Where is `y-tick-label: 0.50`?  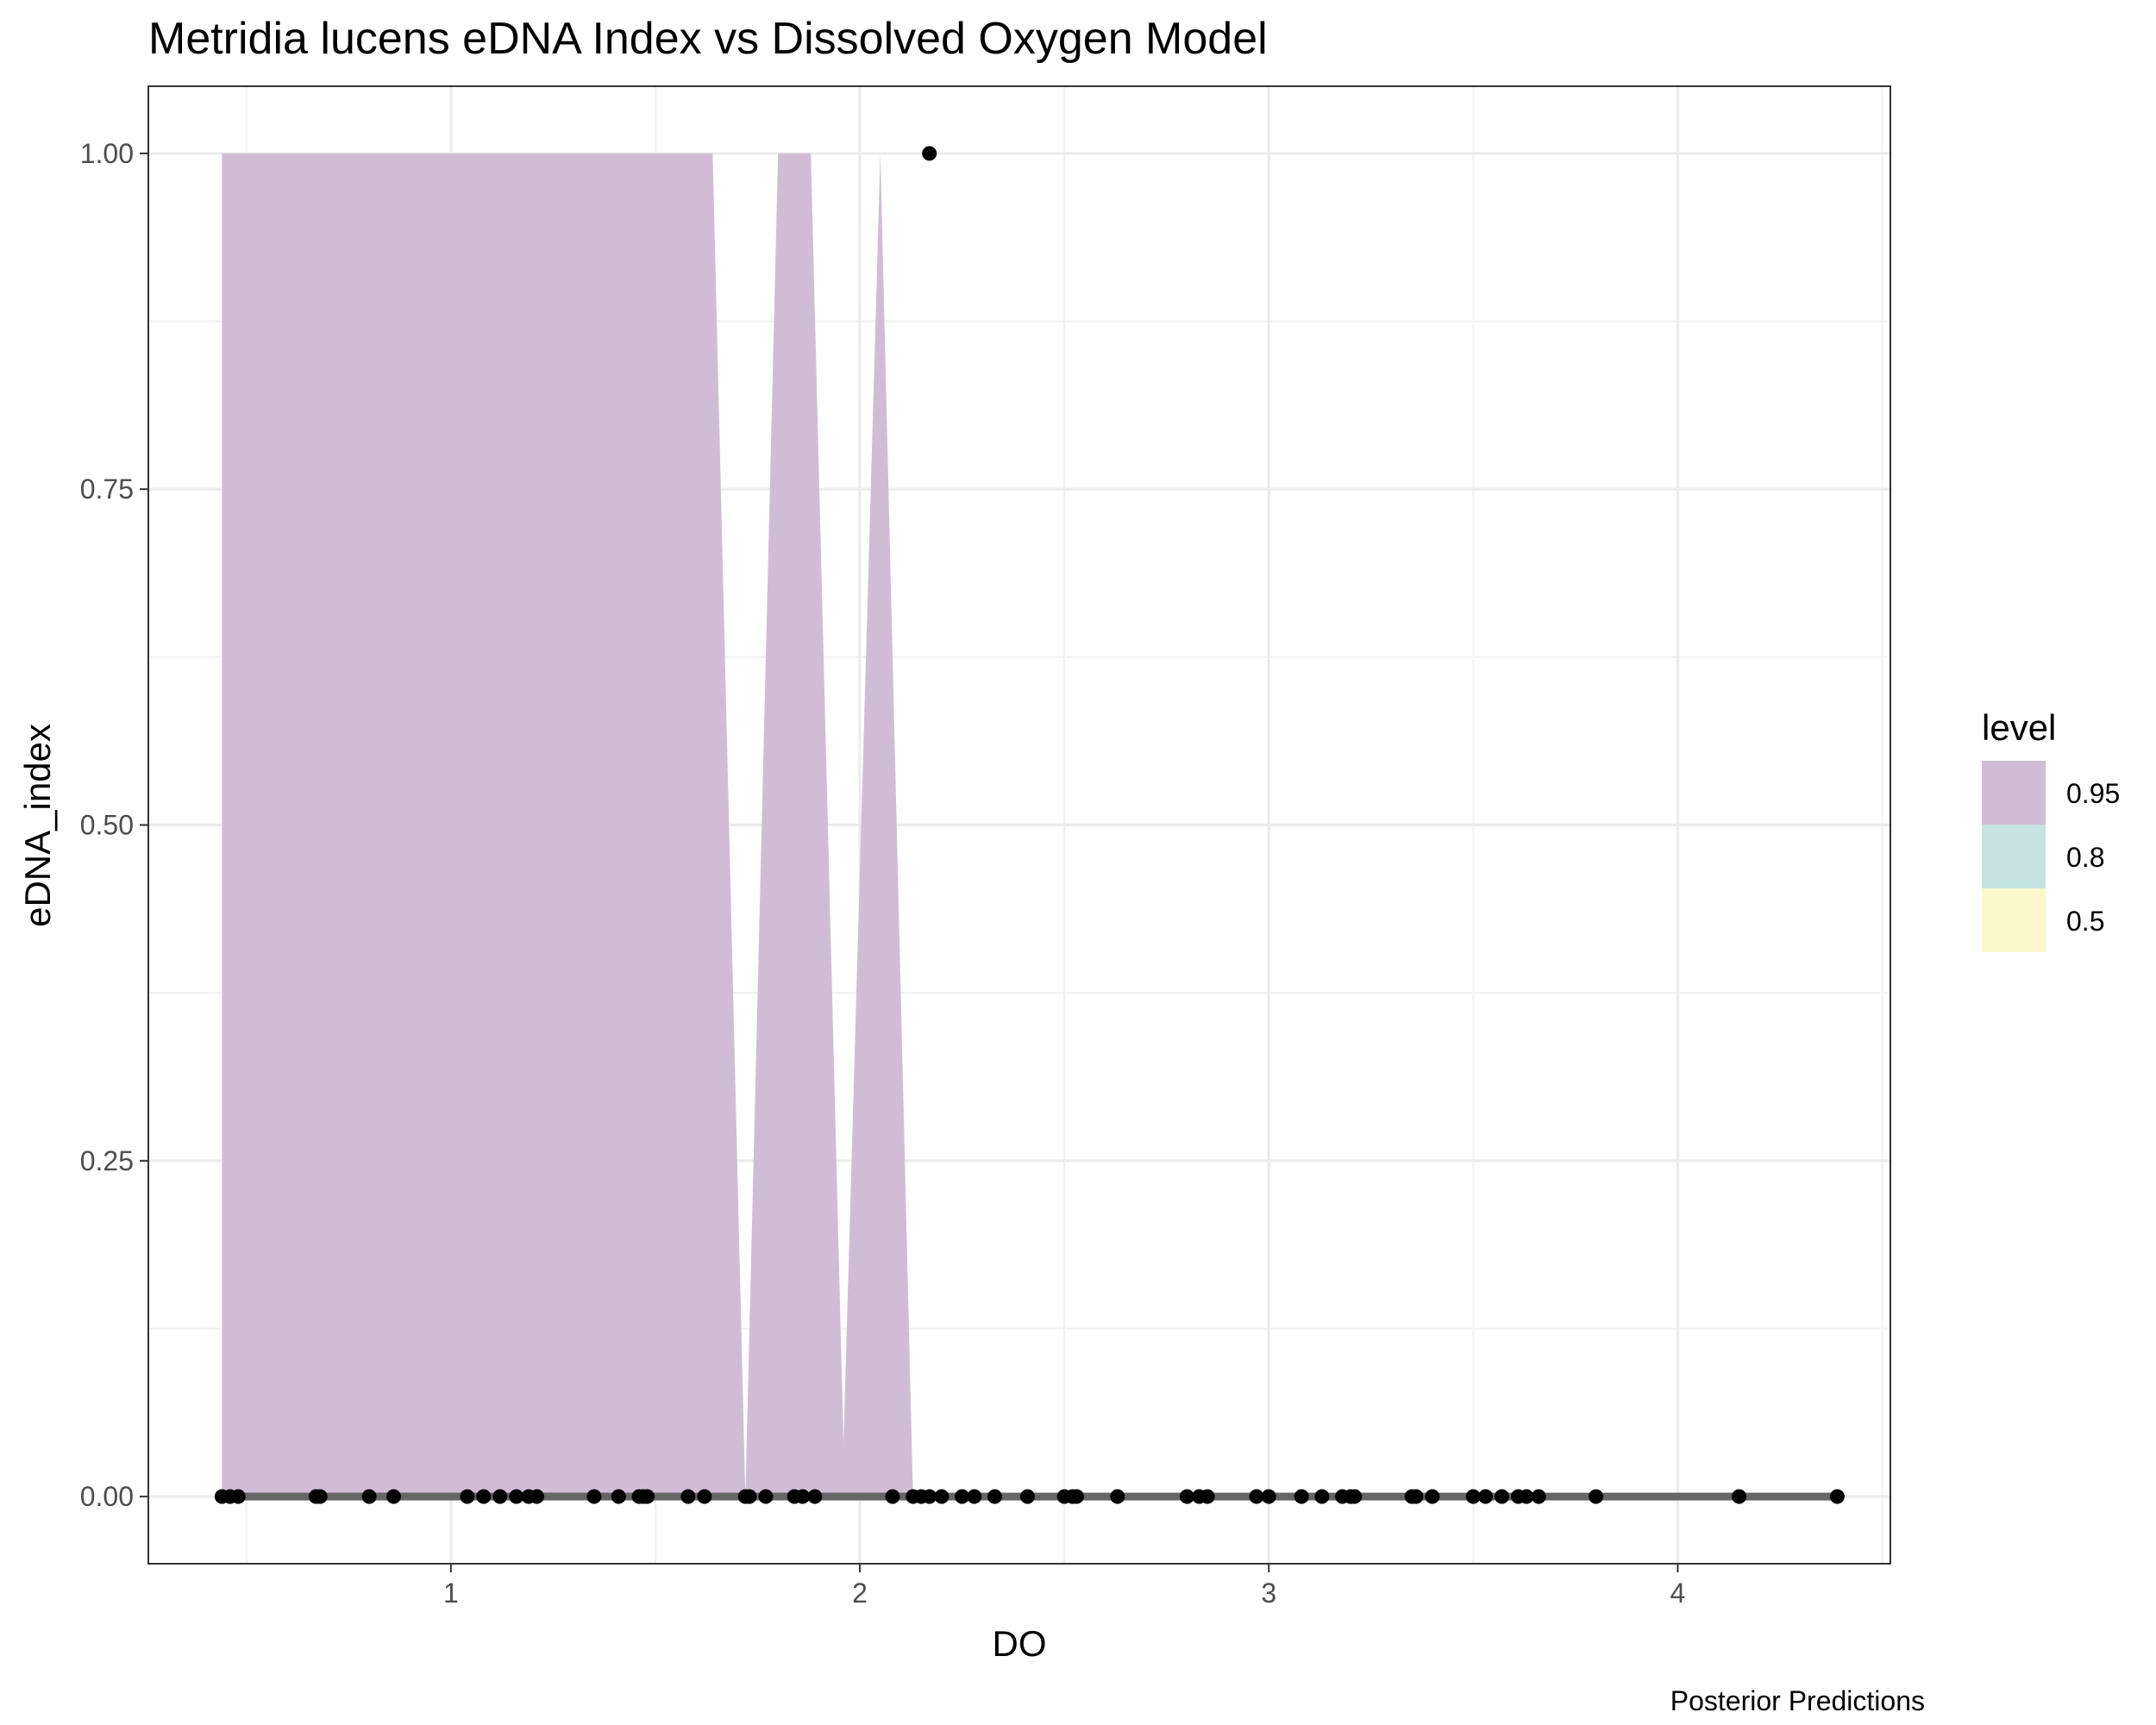 y-tick-label: 0.50 is located at coordinates (107, 826).